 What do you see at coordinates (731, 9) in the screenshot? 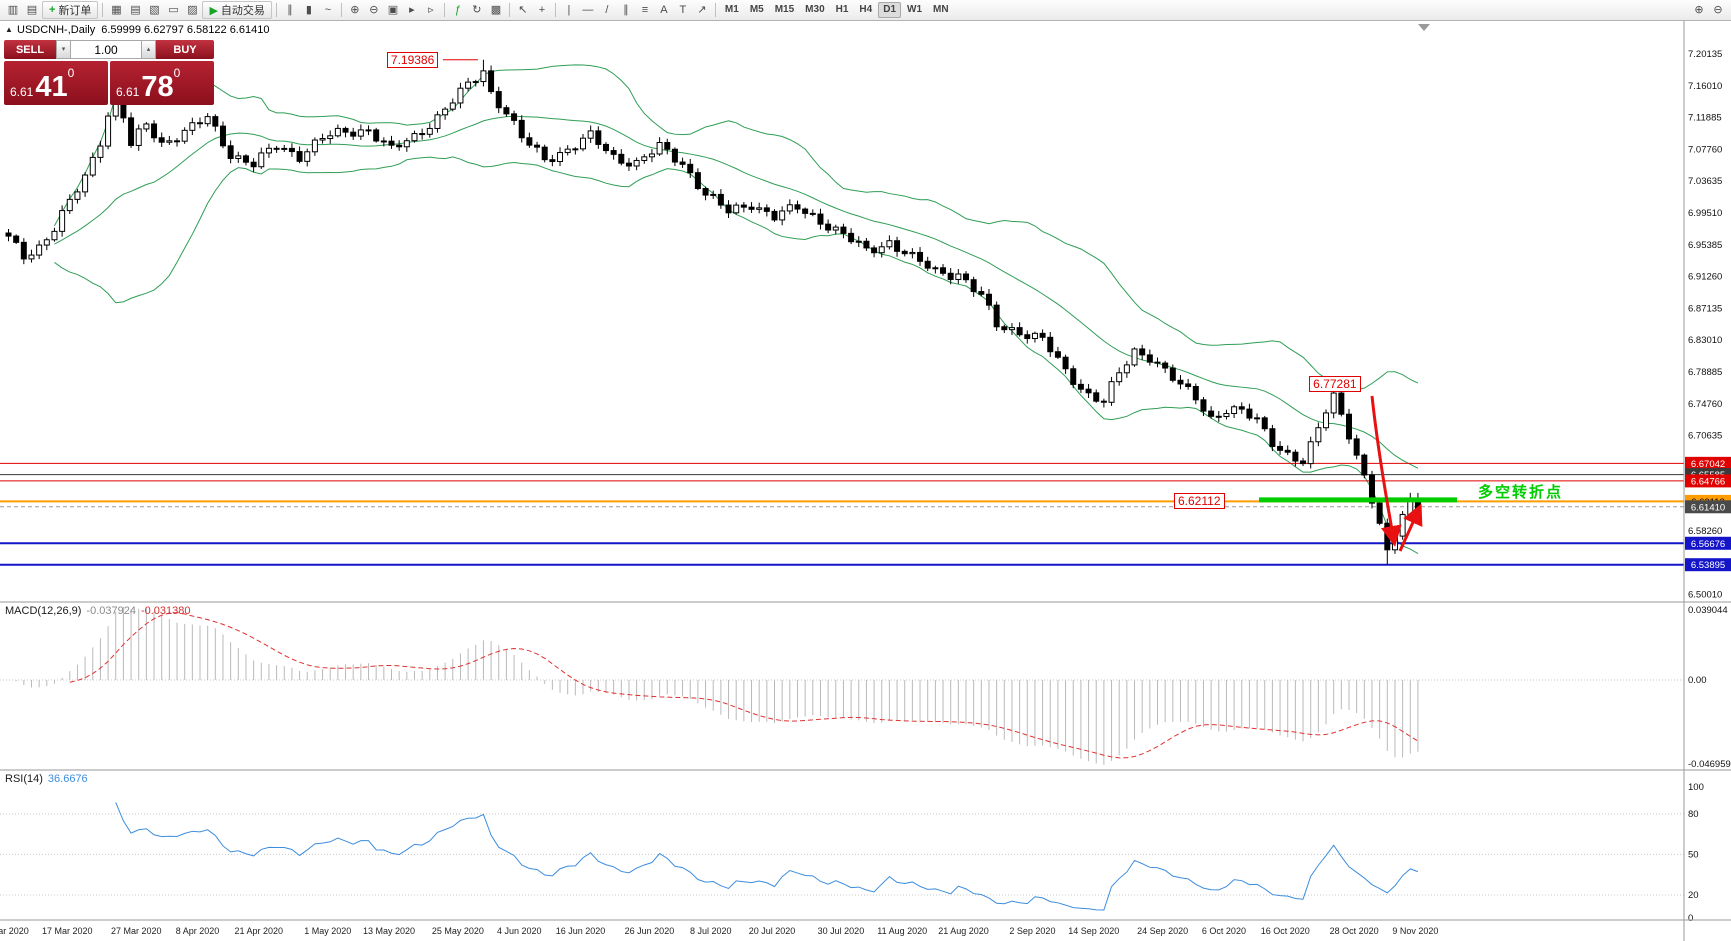
I see `timeframe-m1: M1` at bounding box center [731, 9].